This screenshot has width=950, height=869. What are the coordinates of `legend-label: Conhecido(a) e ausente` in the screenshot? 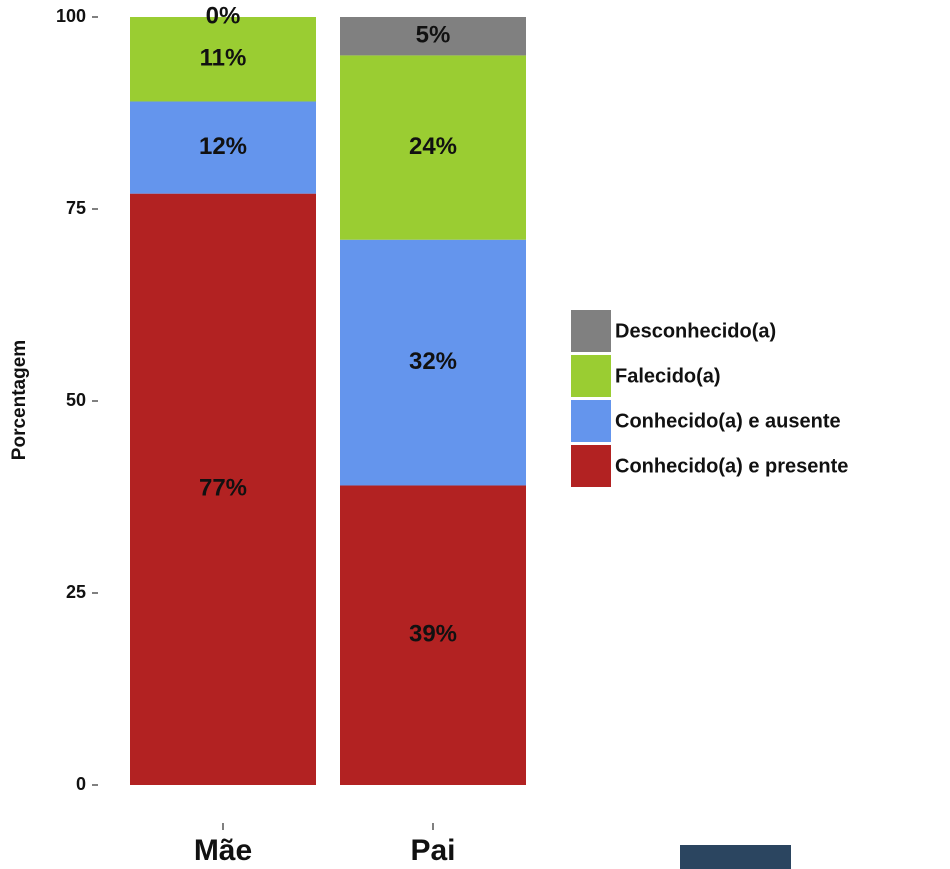 It's located at (728, 421).